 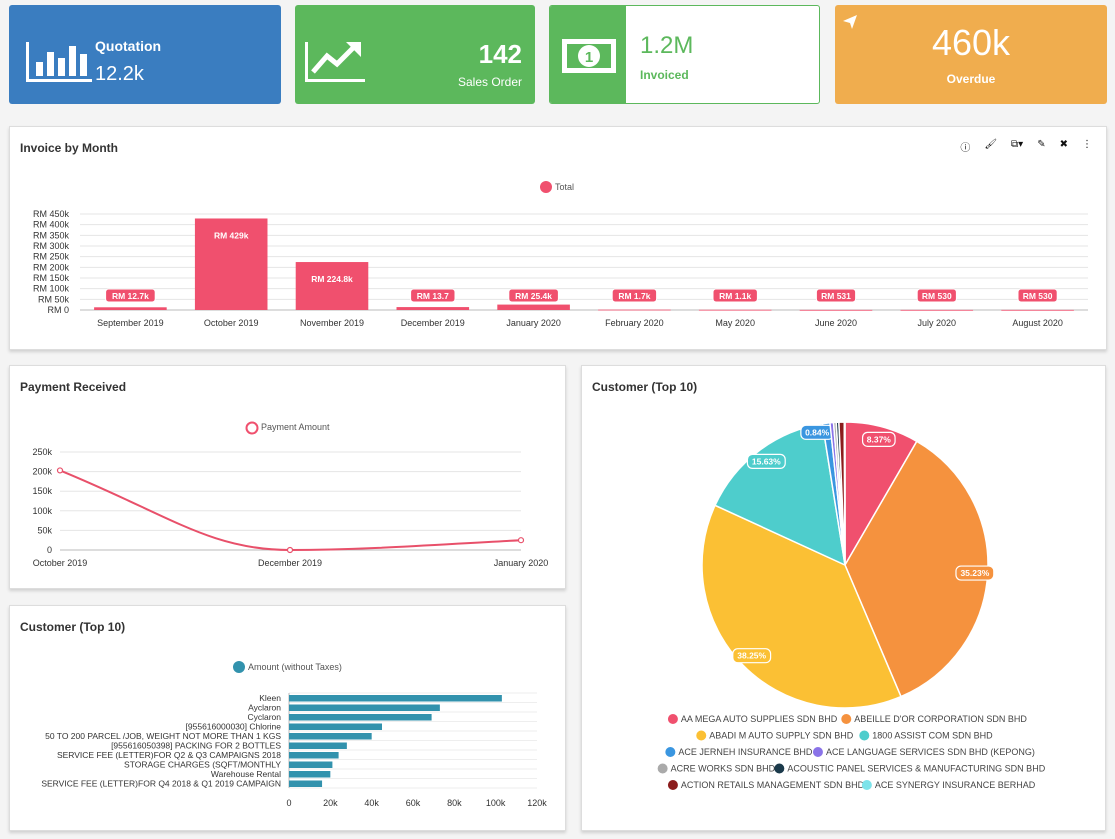 What do you see at coordinates (231, 323) in the screenshot?
I see `x-tick-label: October 2019` at bounding box center [231, 323].